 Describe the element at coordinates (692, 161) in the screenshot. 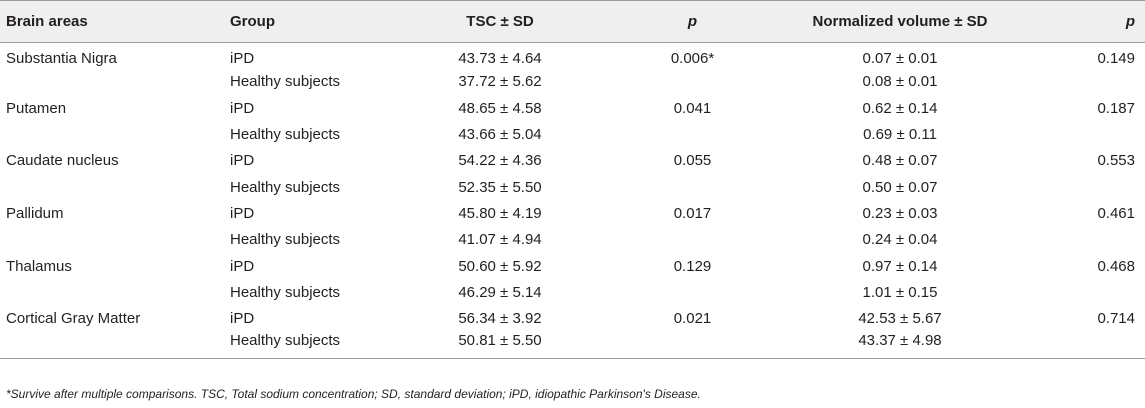

I see `cell-p-tsc: 0.055` at that location.